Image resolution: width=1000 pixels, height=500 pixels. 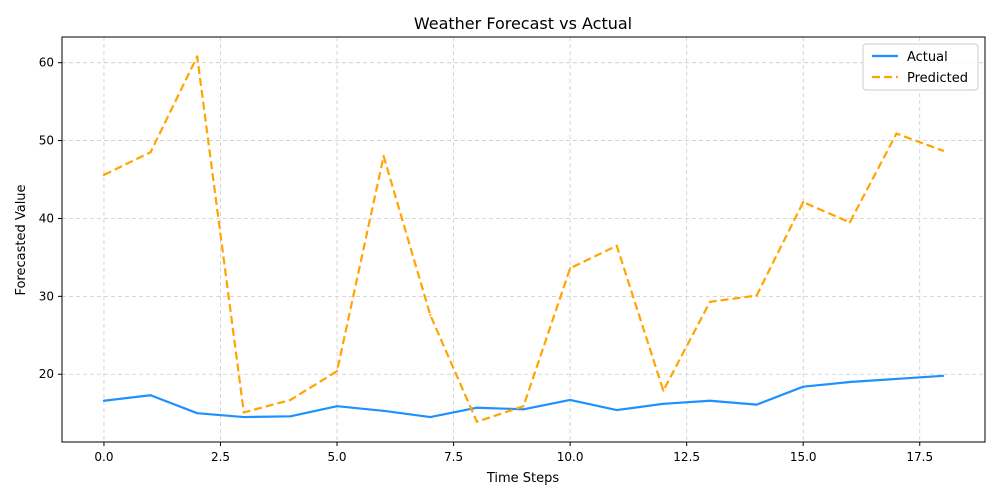 What do you see at coordinates (803, 457) in the screenshot?
I see `x-tick-label: 15.0` at bounding box center [803, 457].